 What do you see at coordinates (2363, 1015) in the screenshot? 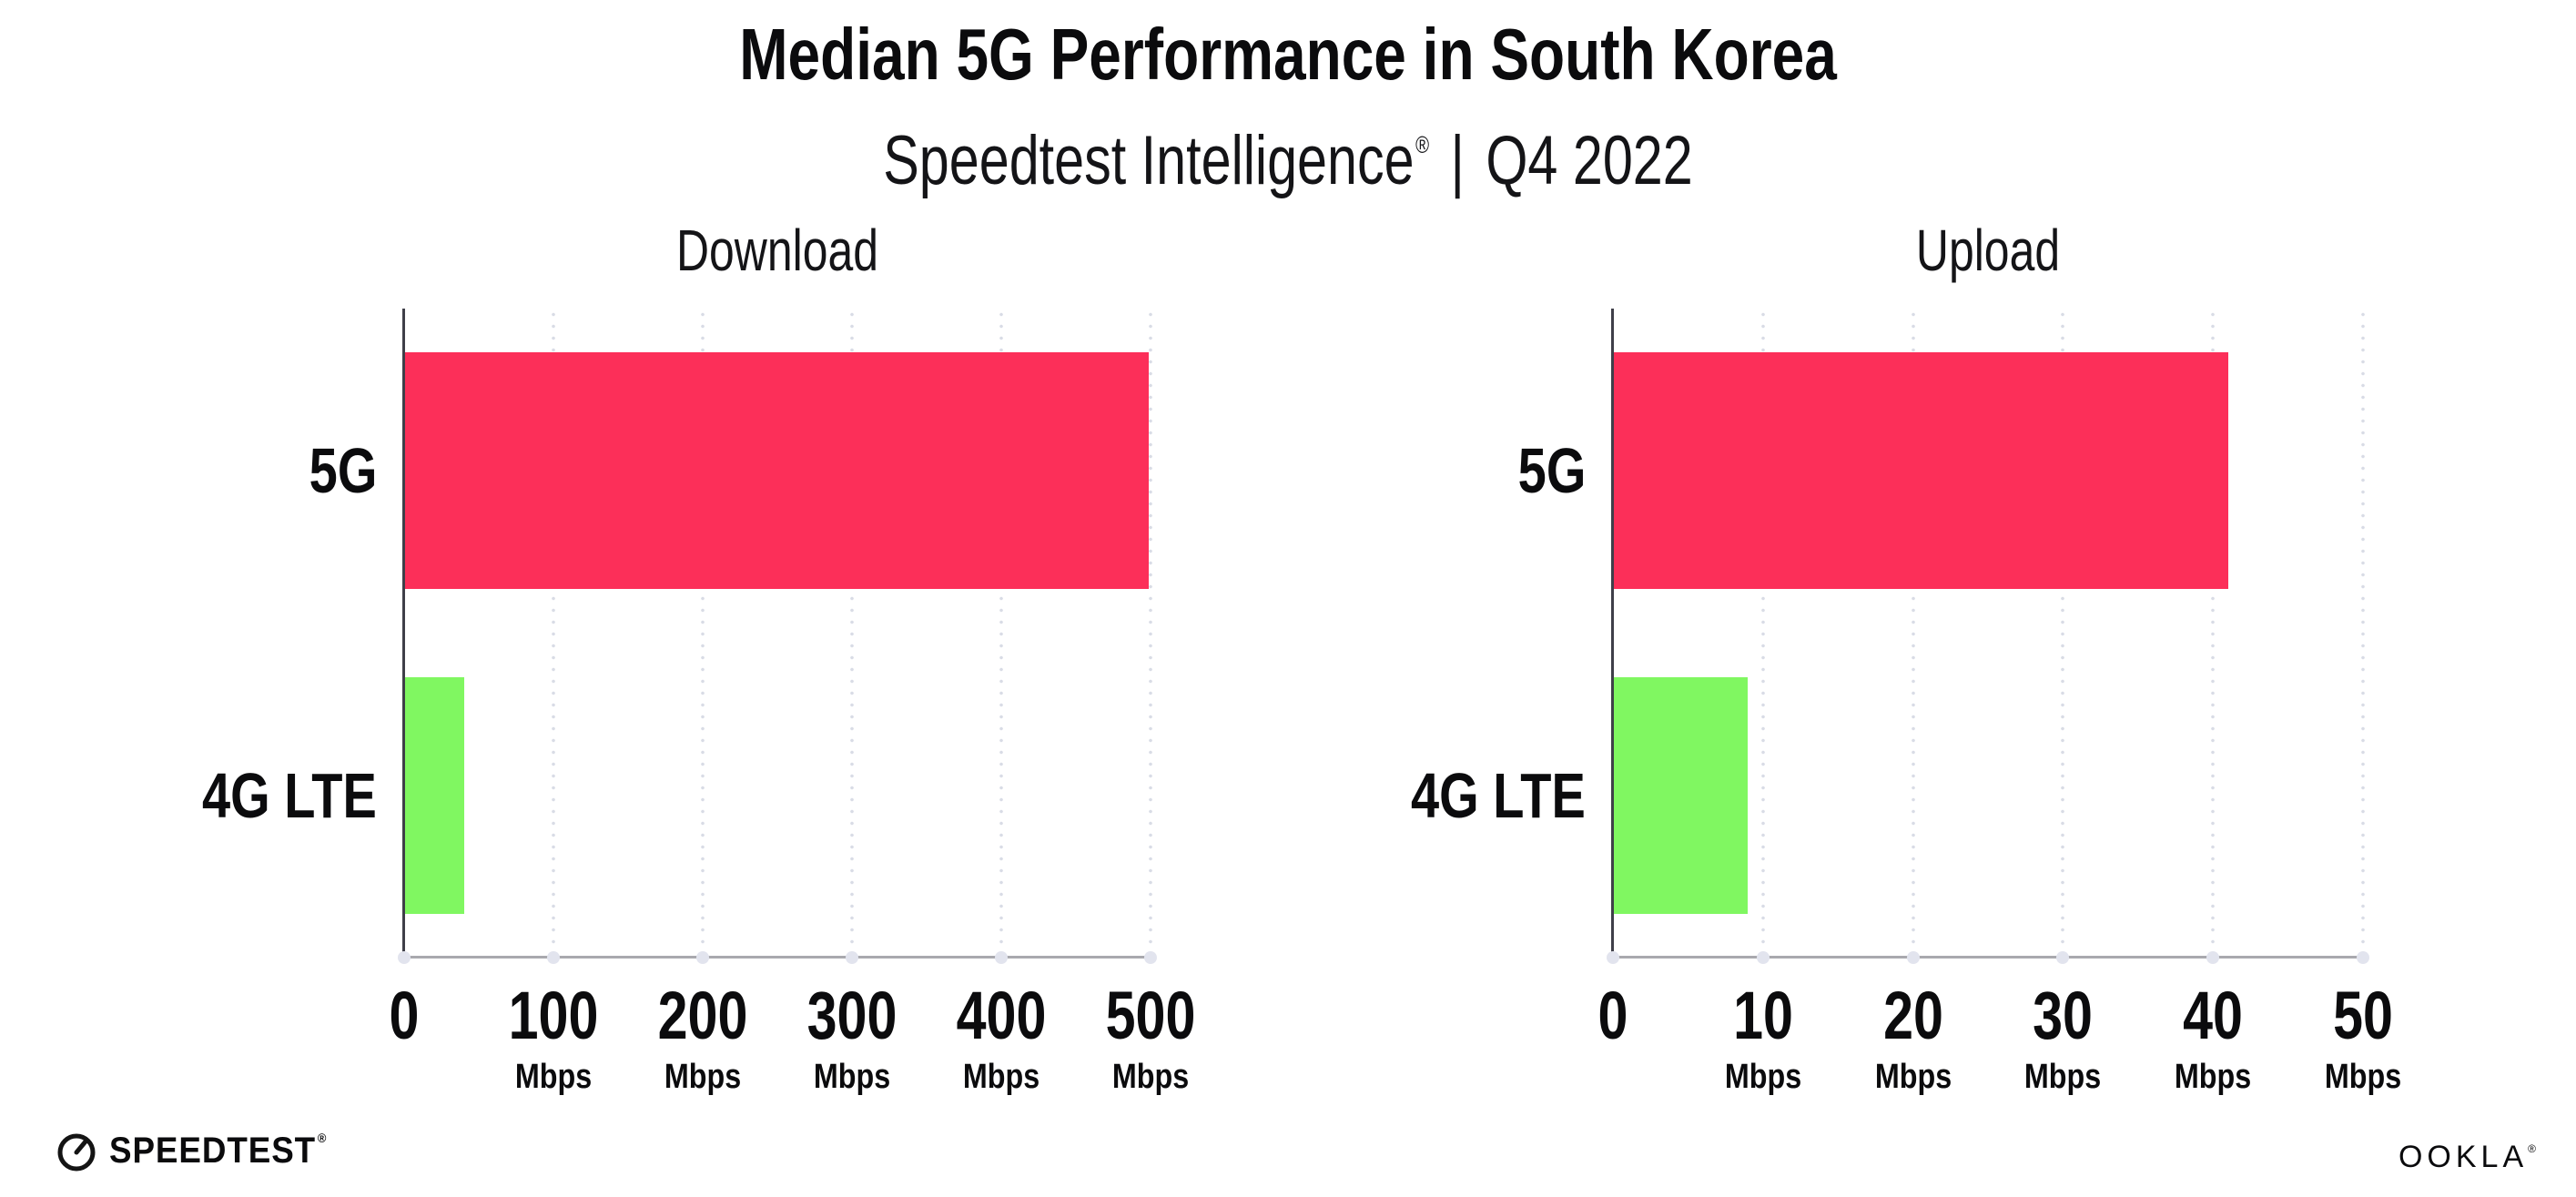
I see `tick-value: 50` at bounding box center [2363, 1015].